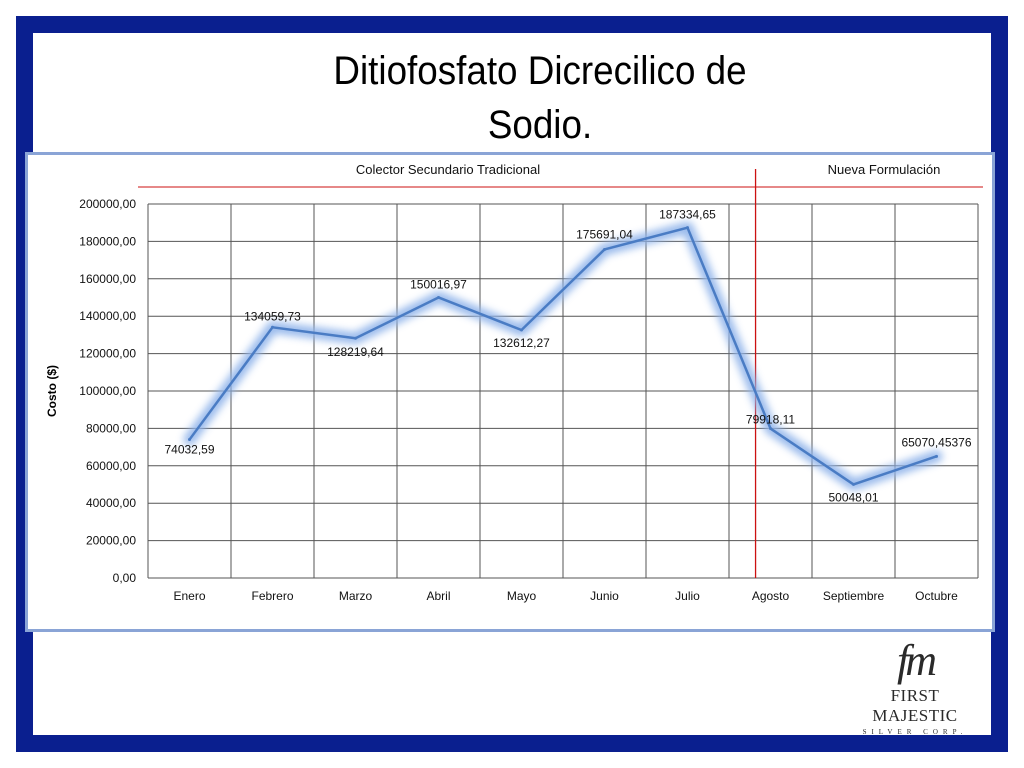  What do you see at coordinates (111, 541) in the screenshot?
I see `y-tick-label: 20000,00` at bounding box center [111, 541].